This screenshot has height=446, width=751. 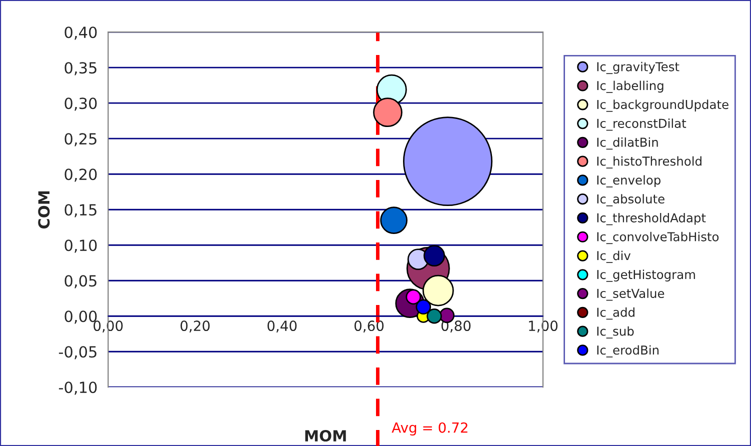 What do you see at coordinates (615, 313) in the screenshot?
I see `legend-label: Ic_add` at bounding box center [615, 313].